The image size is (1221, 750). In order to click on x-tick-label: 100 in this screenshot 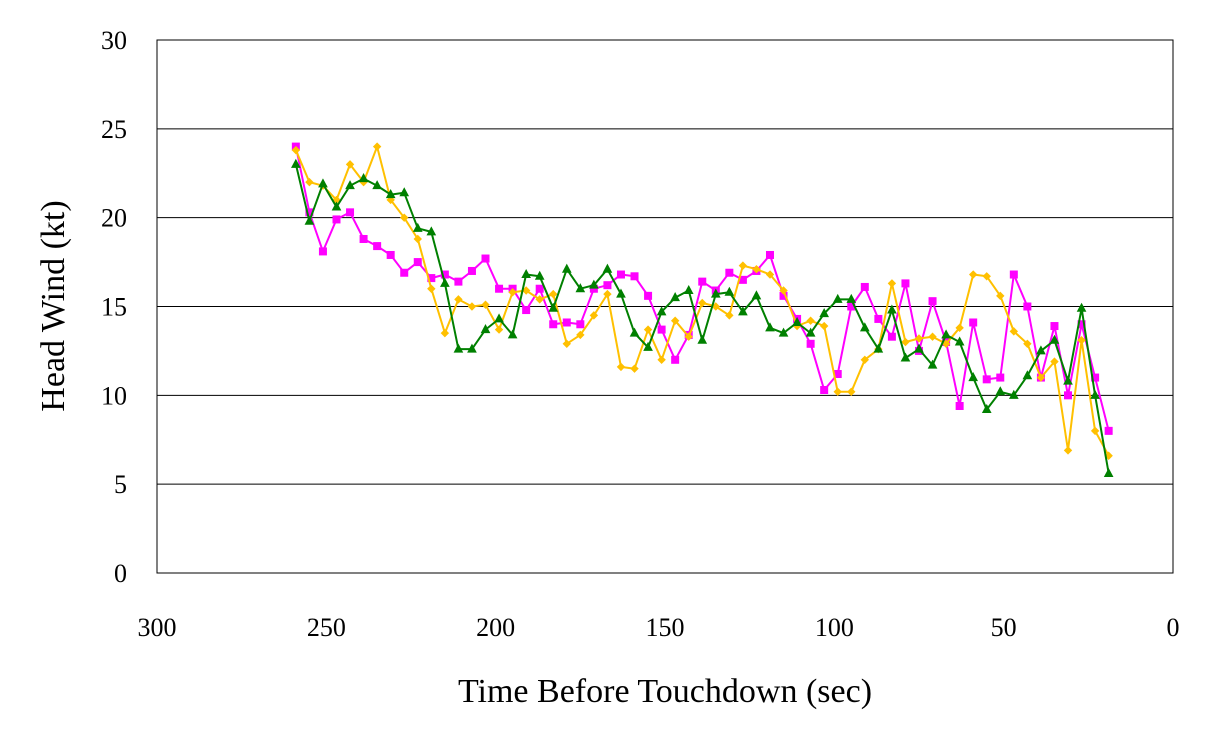, I will do `click(834, 627)`.